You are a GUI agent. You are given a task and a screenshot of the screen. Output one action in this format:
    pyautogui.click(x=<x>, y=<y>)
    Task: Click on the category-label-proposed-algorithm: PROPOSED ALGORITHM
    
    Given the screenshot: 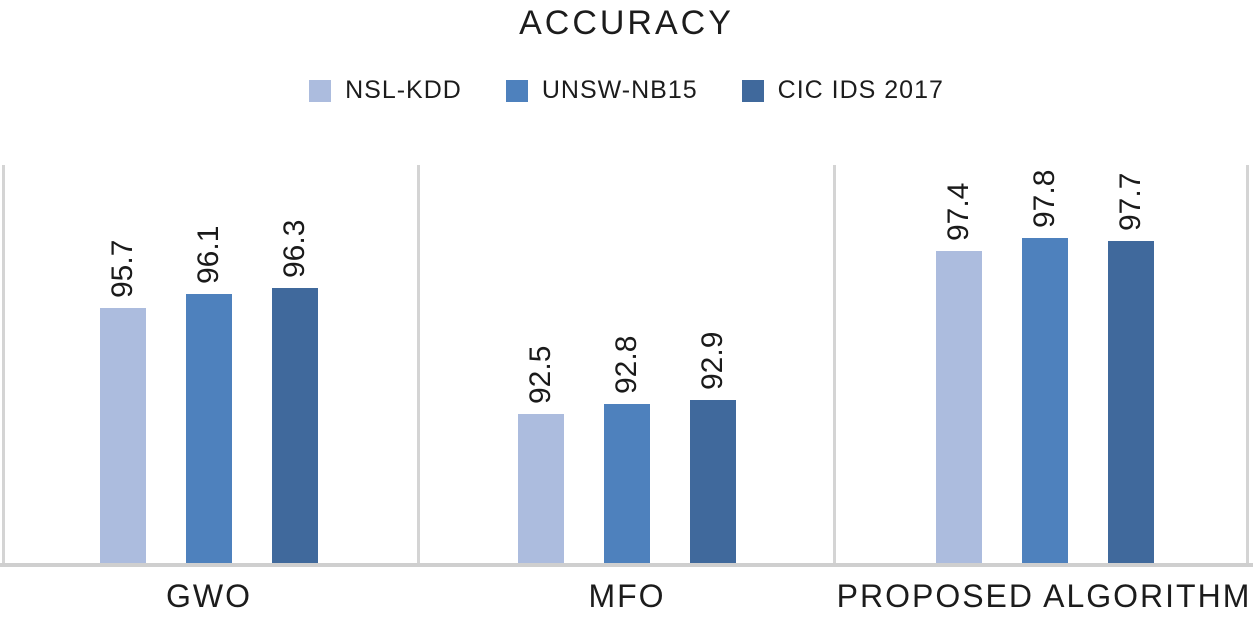 What is the action you would take?
    pyautogui.click(x=1044, y=596)
    